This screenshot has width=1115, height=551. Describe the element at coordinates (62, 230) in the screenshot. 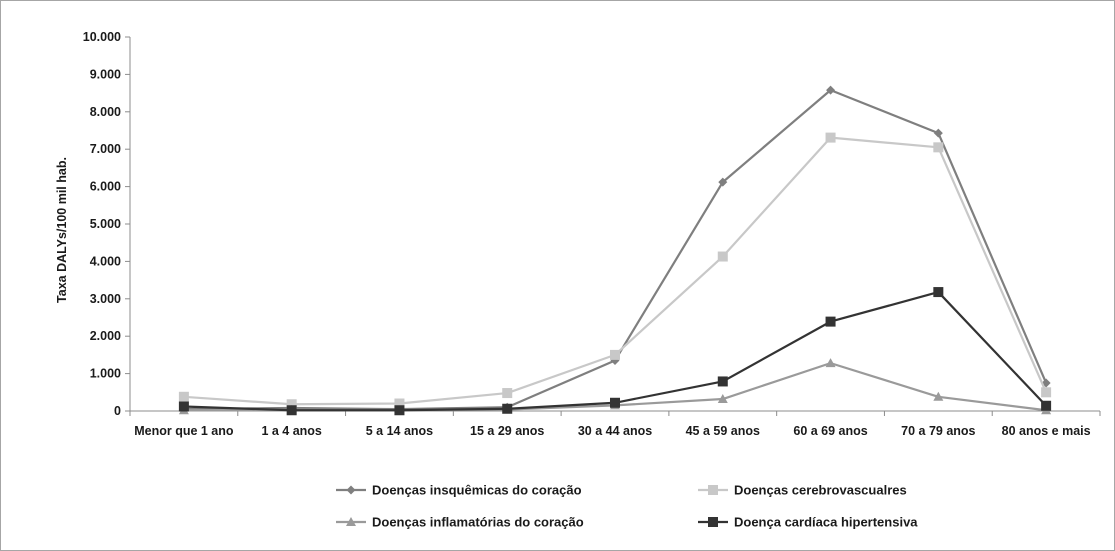

I see `y-axis-label: Taxa DALYs/100 mil hab.` at that location.